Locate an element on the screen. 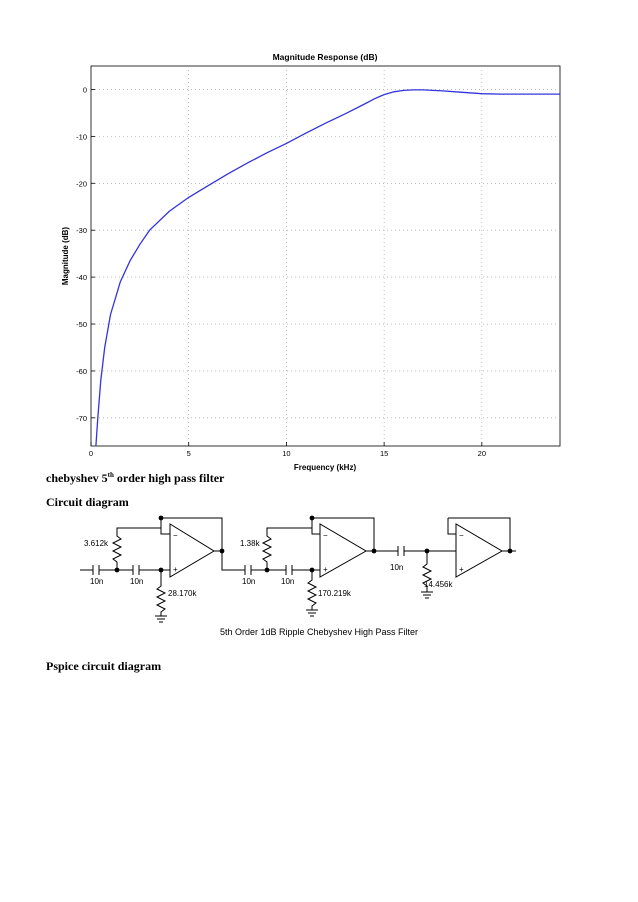 This screenshot has height=902, width=638. stage3-r5-resistor is located at coordinates (427, 571).